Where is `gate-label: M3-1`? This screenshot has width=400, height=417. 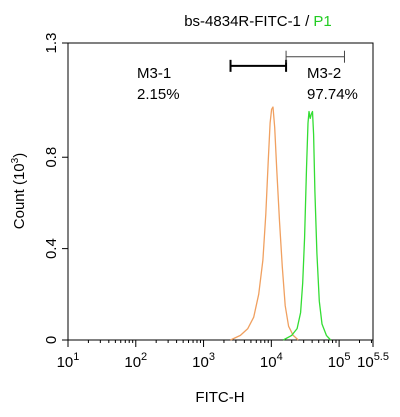
gate-label: M3-1 is located at coordinates (154, 73).